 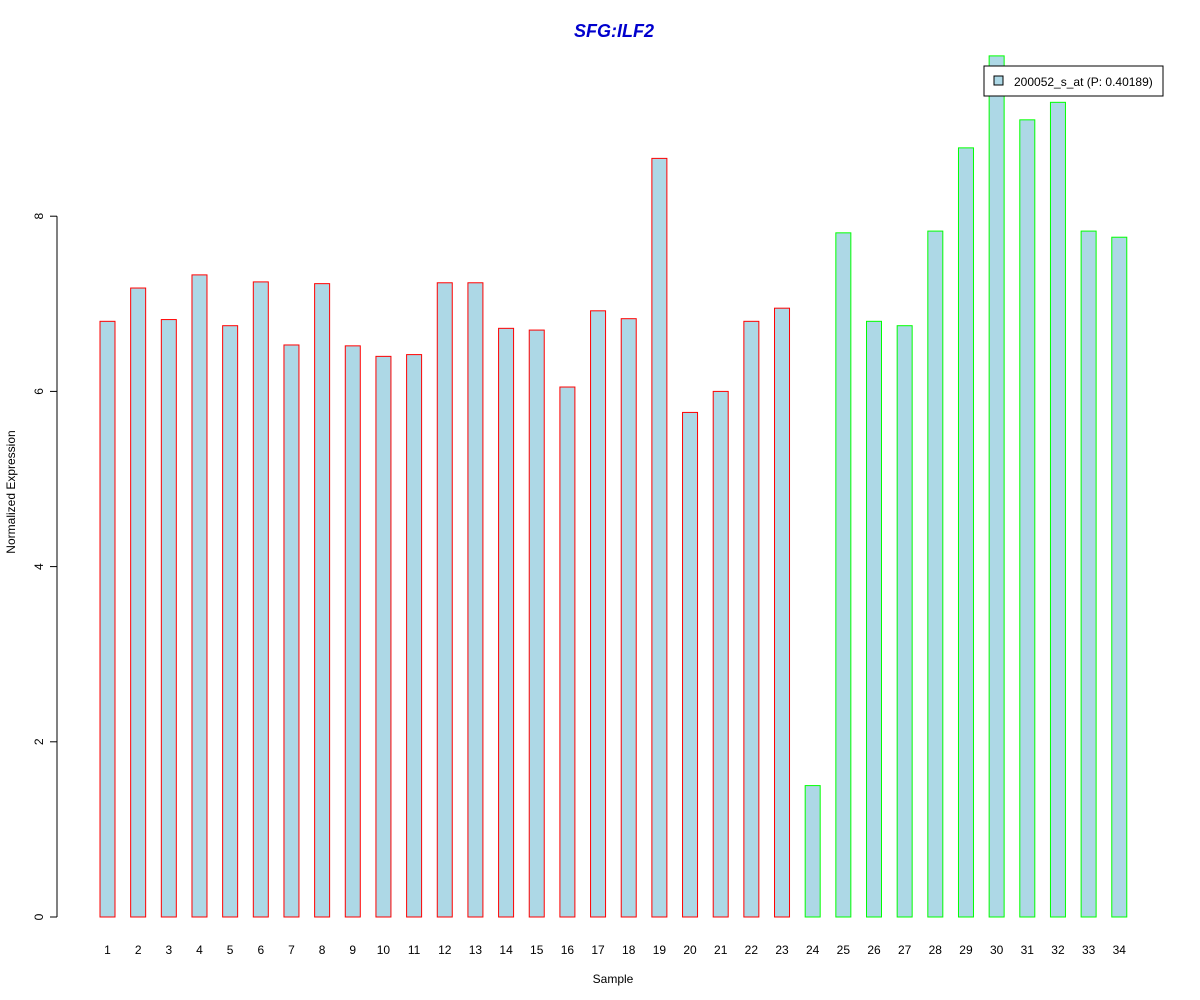 What do you see at coordinates (230, 950) in the screenshot?
I see `x-tick-label-5: 5` at bounding box center [230, 950].